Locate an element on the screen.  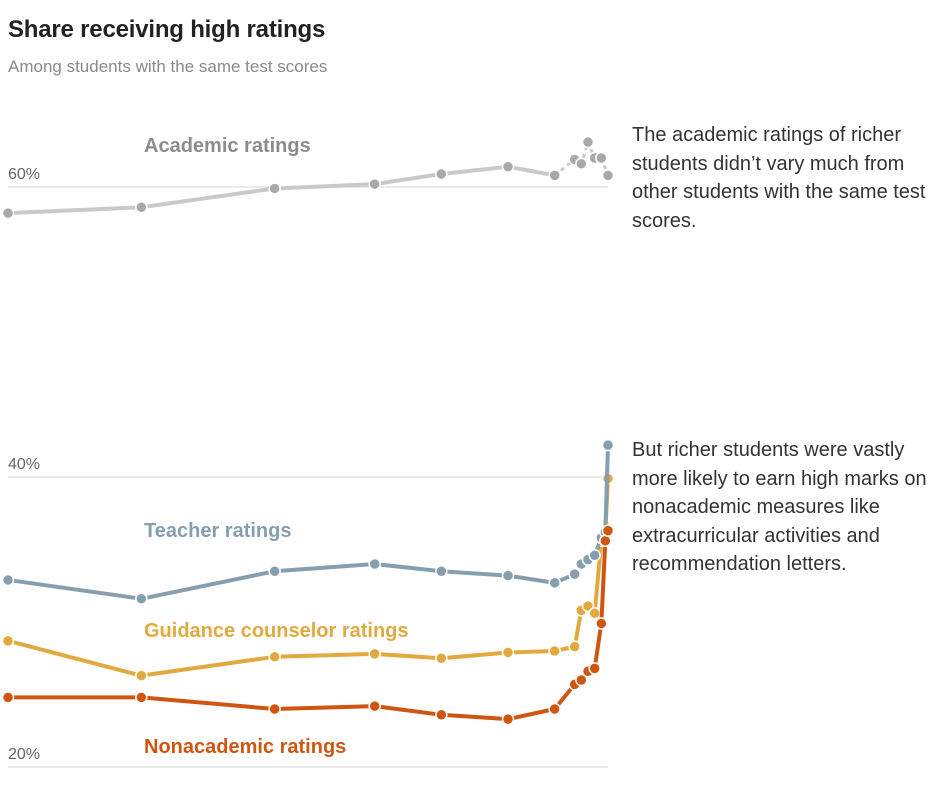
y-tick-label-20: 20% is located at coordinates (24, 754).